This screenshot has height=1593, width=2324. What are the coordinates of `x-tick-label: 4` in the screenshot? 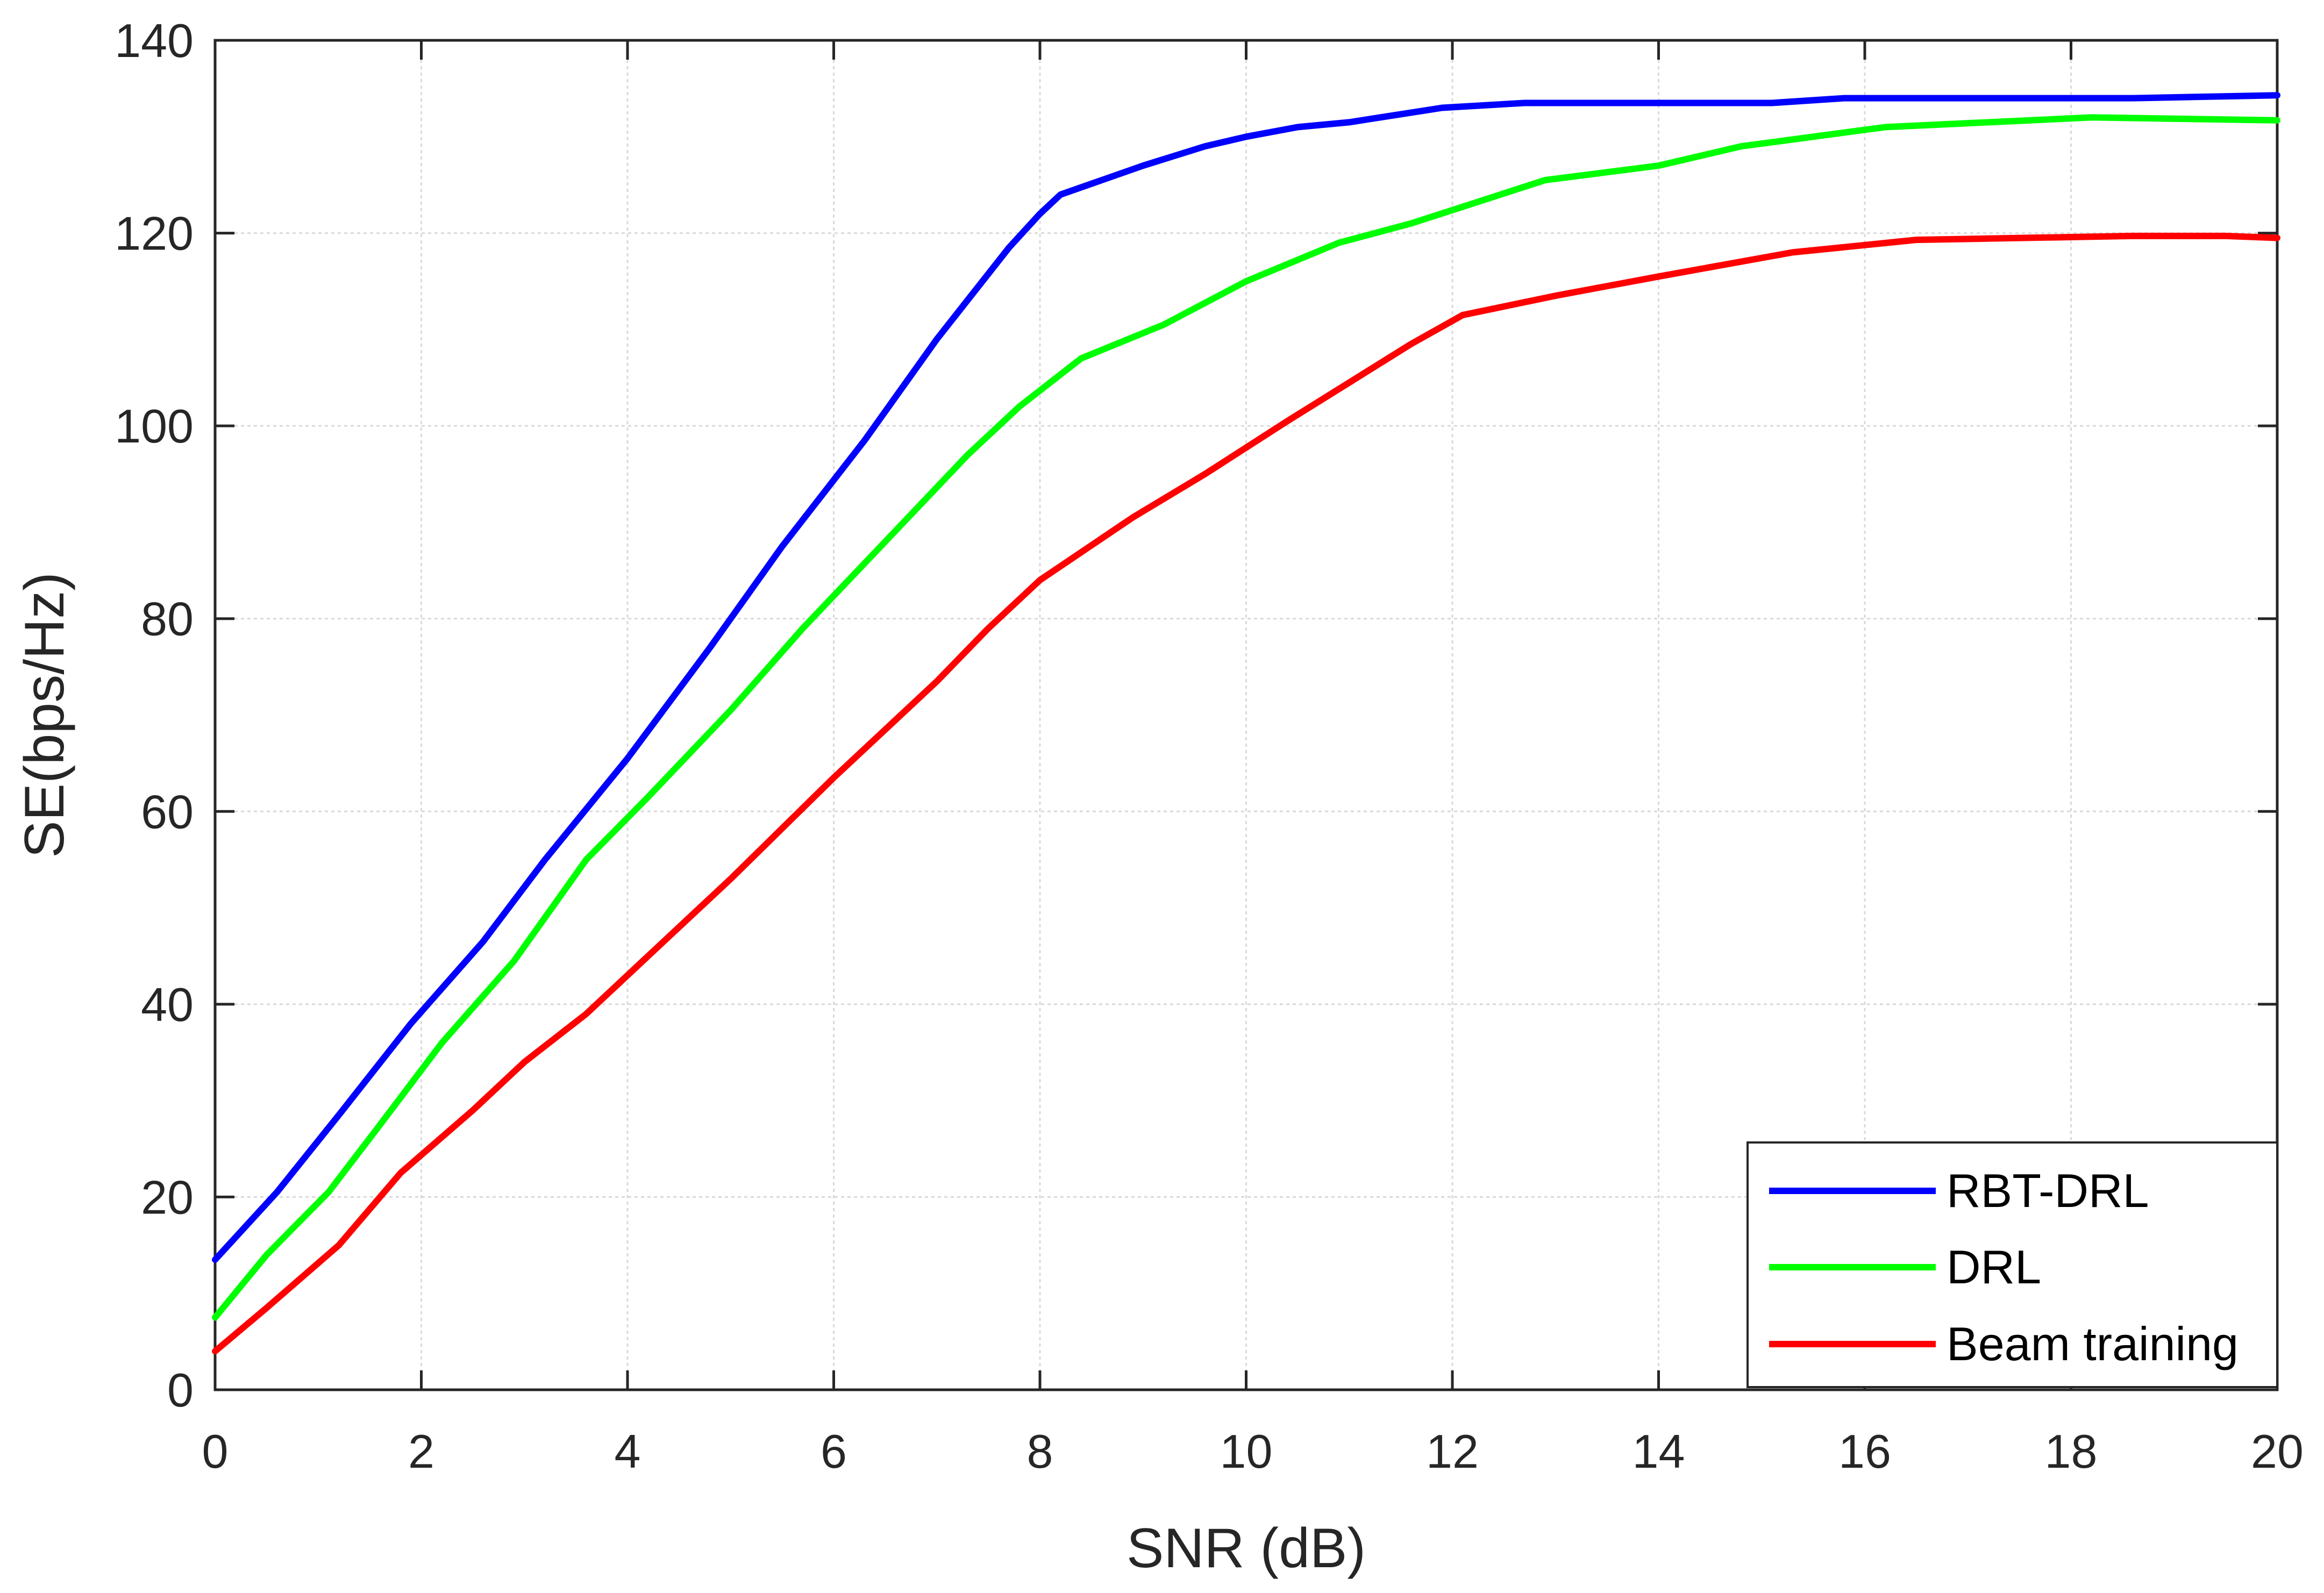 It's located at (628, 1452).